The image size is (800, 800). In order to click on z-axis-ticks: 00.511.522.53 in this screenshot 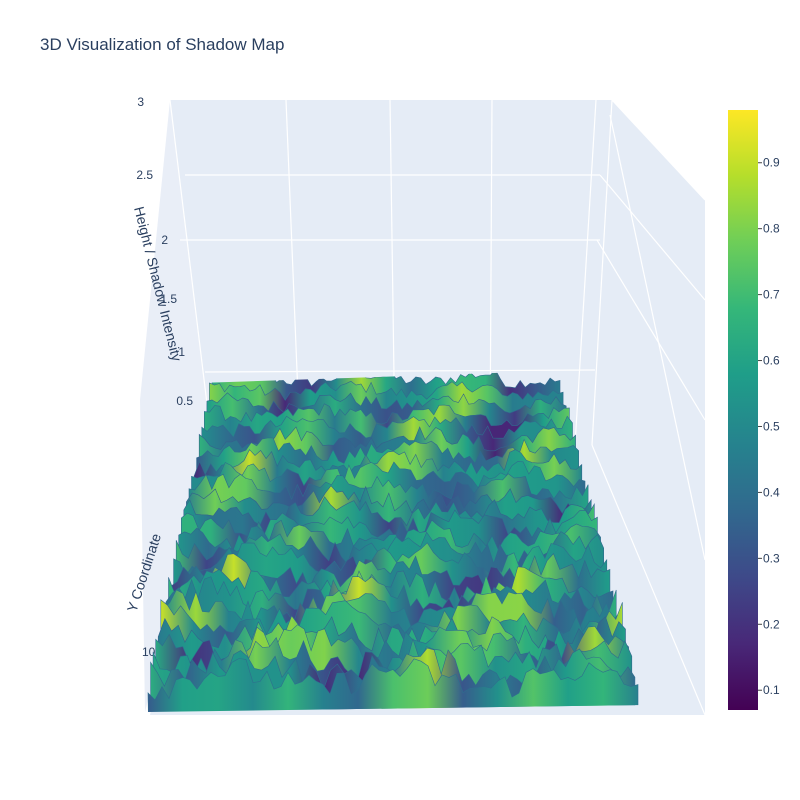, I will do `click(172, 273)`.